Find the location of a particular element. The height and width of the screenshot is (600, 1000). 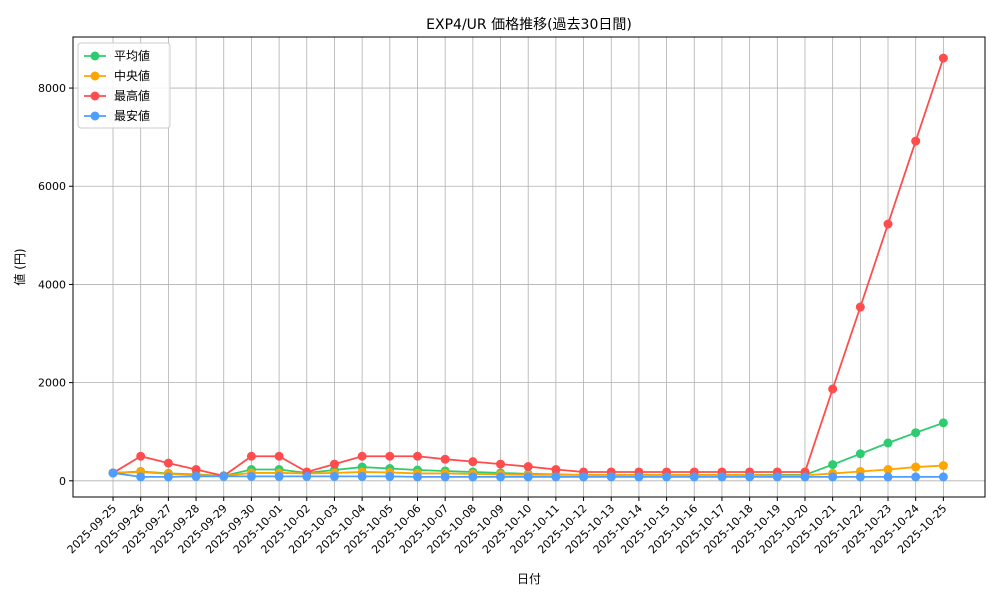

y-tick-label: 8000 is located at coordinates (52, 88).